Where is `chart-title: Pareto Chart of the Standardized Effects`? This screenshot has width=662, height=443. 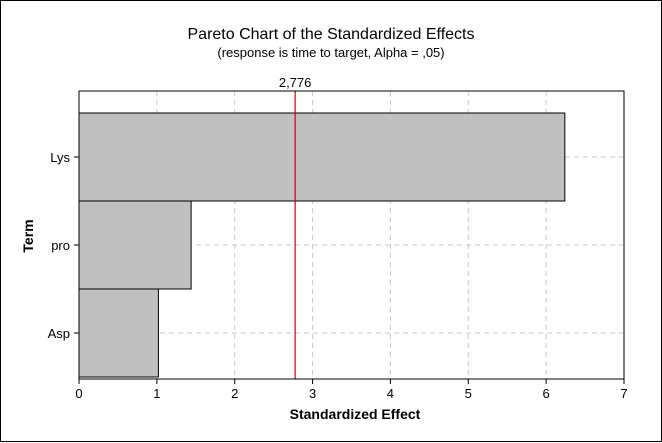 chart-title: Pareto Chart of the Standardized Effects is located at coordinates (331, 34).